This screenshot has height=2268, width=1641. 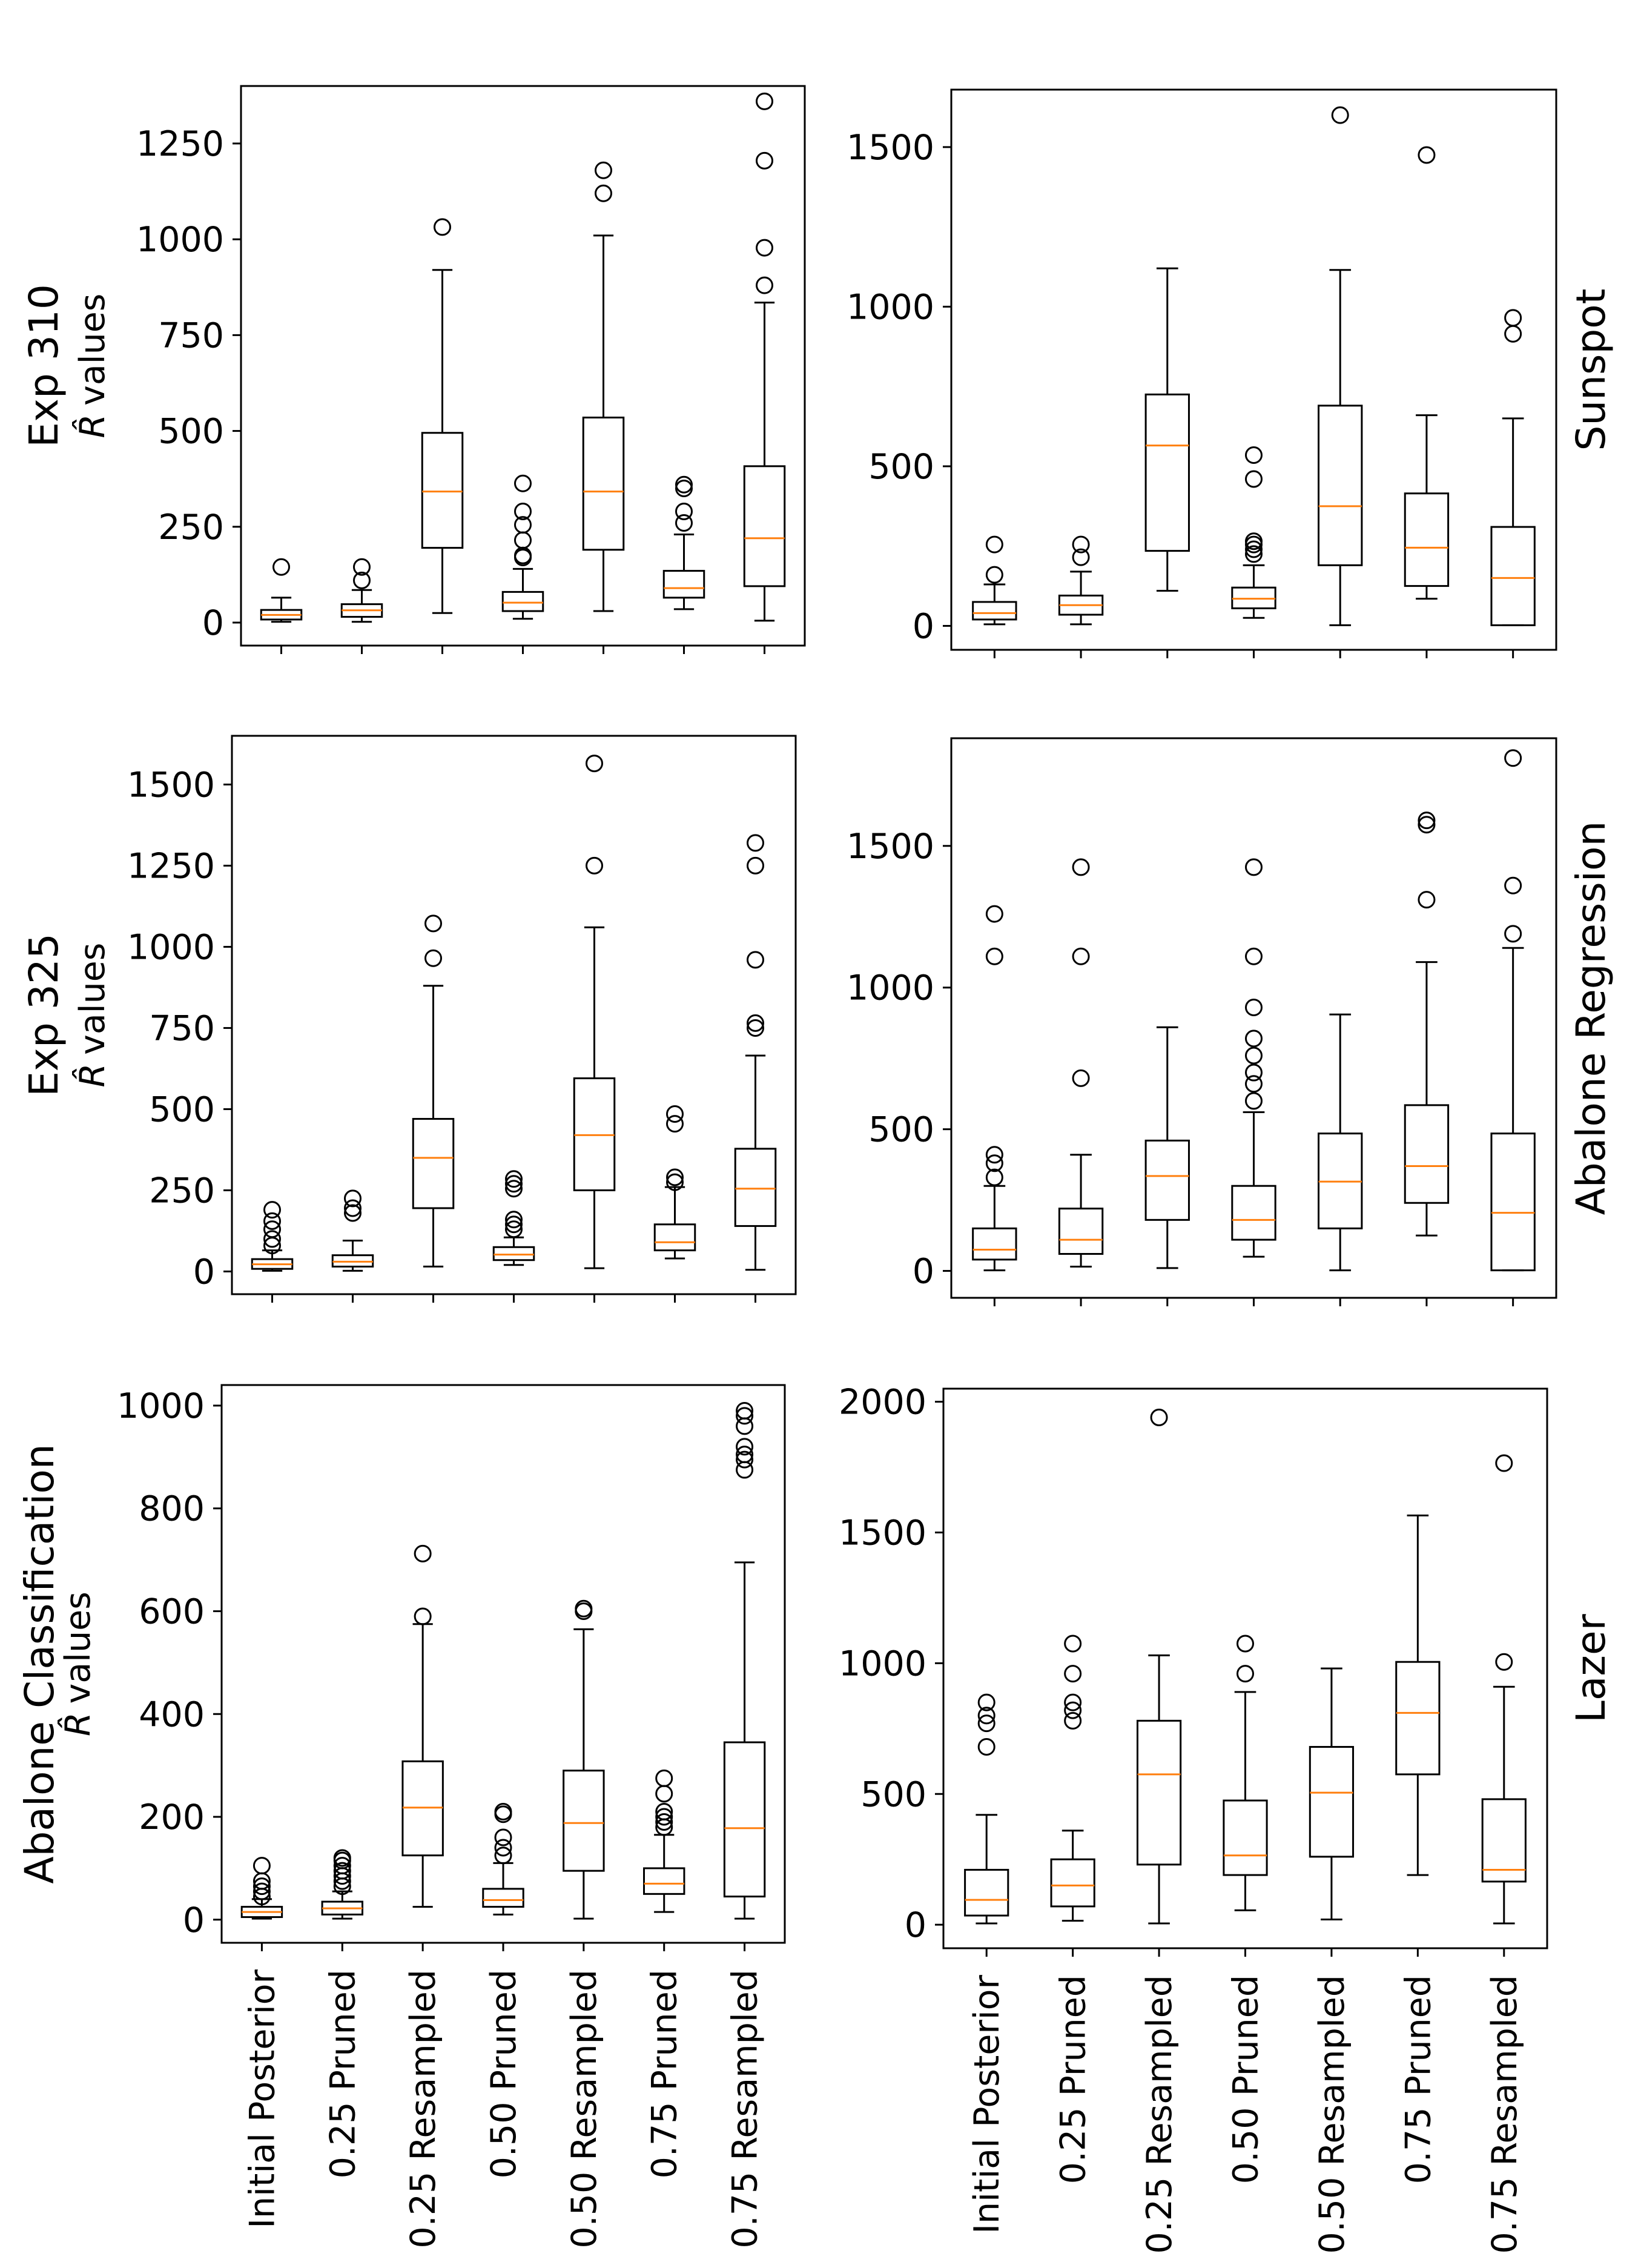 What do you see at coordinates (1074, 2079) in the screenshot?
I see `category-label: 0.25 Pruned` at bounding box center [1074, 2079].